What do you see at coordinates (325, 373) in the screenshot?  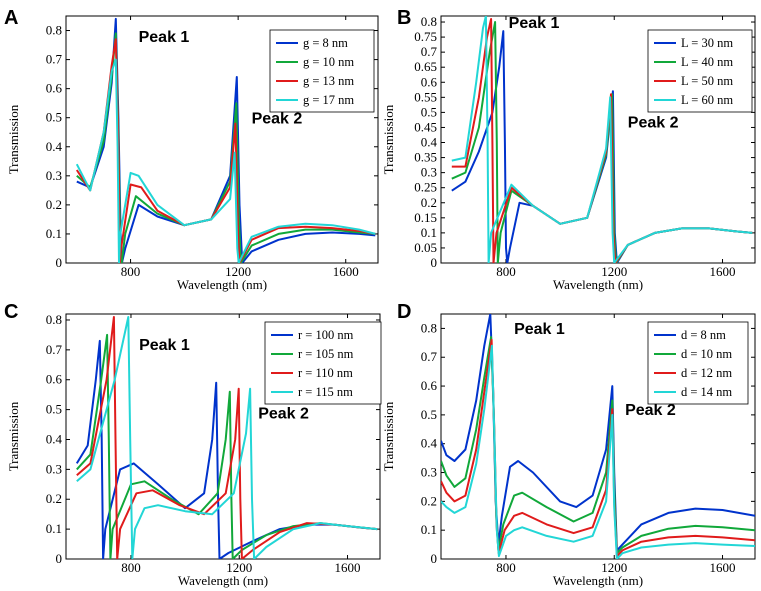 I see `legend-entry: r = 110 nm` at bounding box center [325, 373].